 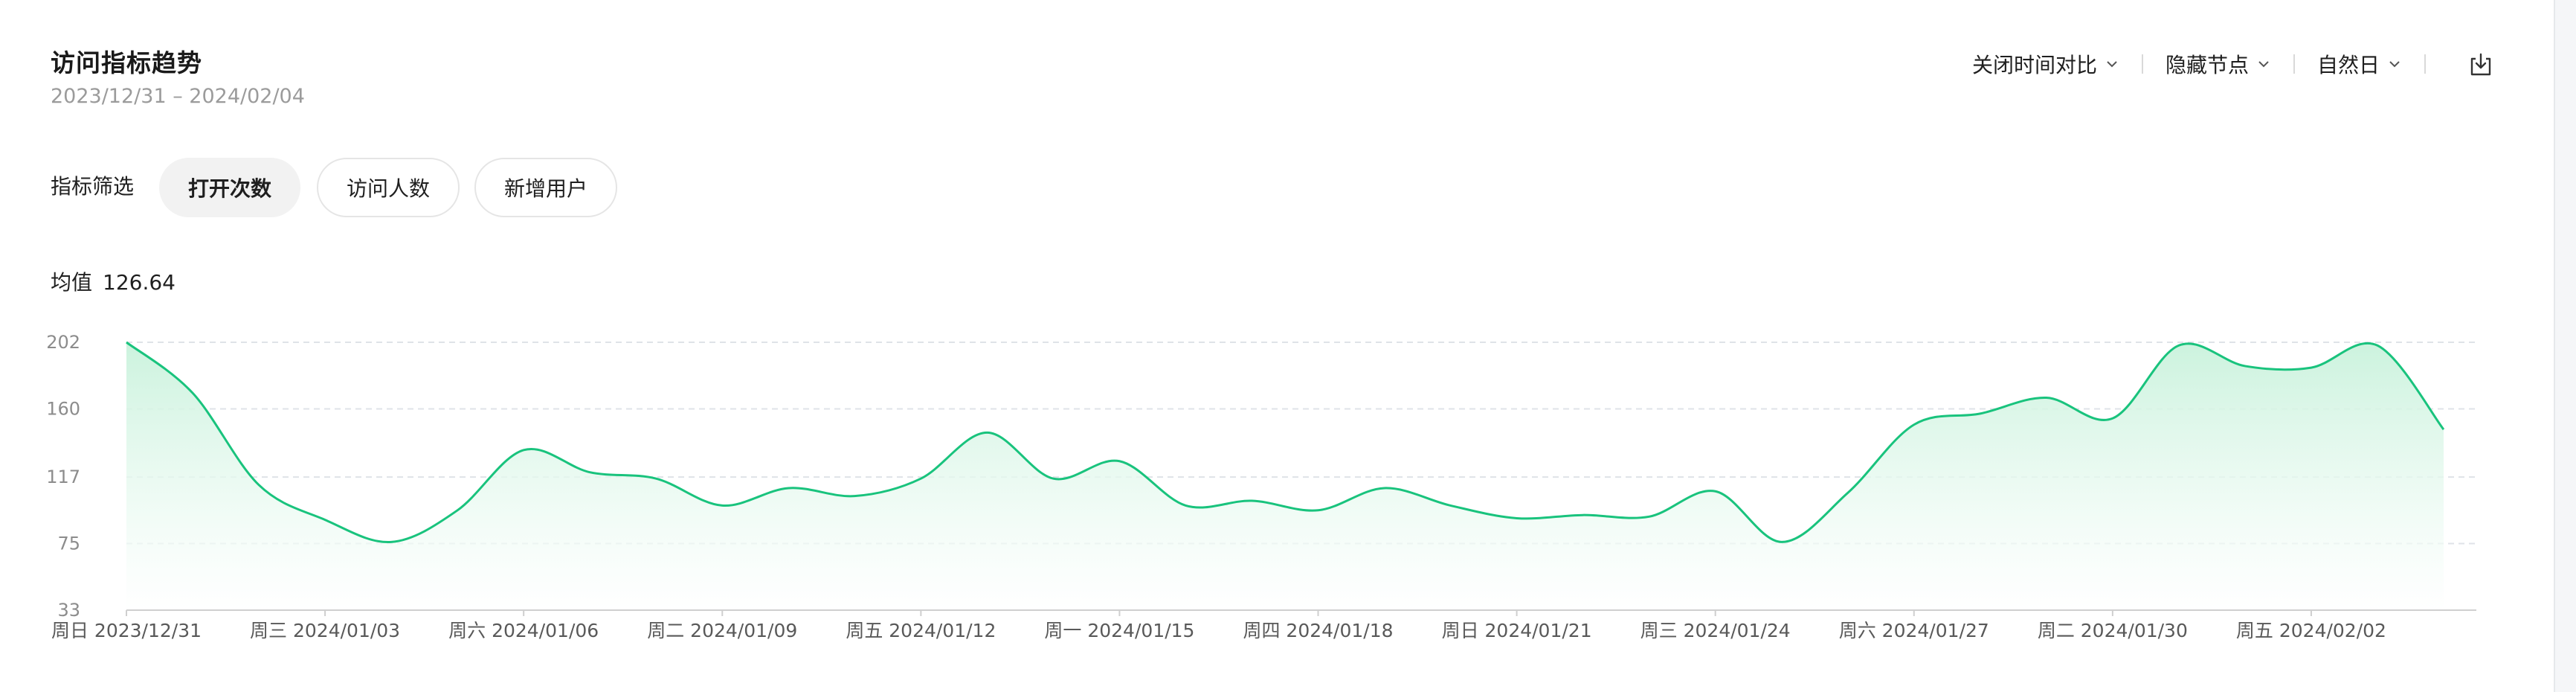 What do you see at coordinates (68, 544) in the screenshot?
I see `y-tick-label: 75` at bounding box center [68, 544].